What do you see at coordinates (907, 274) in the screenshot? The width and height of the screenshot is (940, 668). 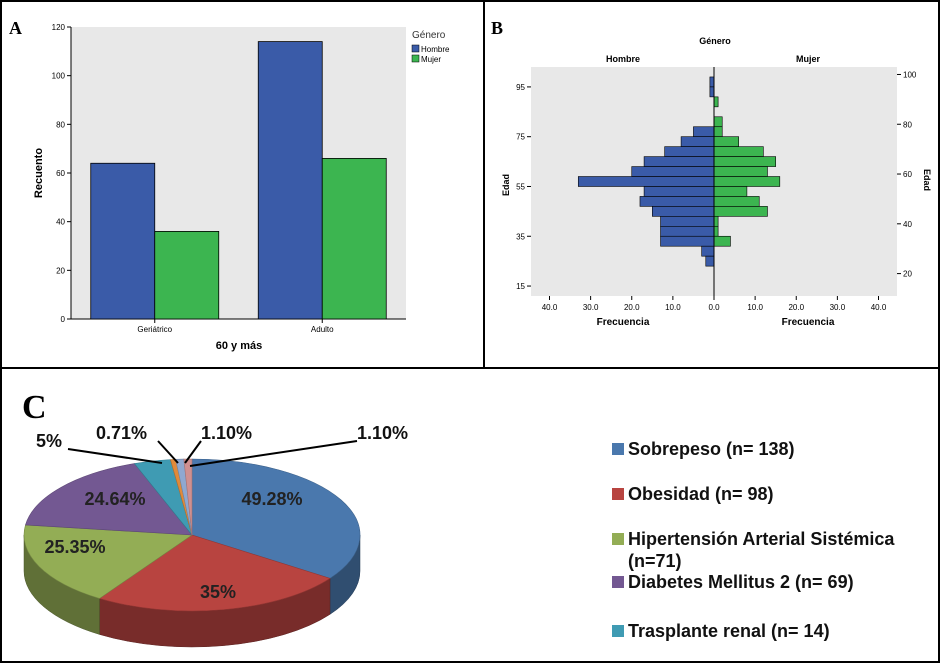 I see `chart-b-right-tick-label: 20` at bounding box center [907, 274].